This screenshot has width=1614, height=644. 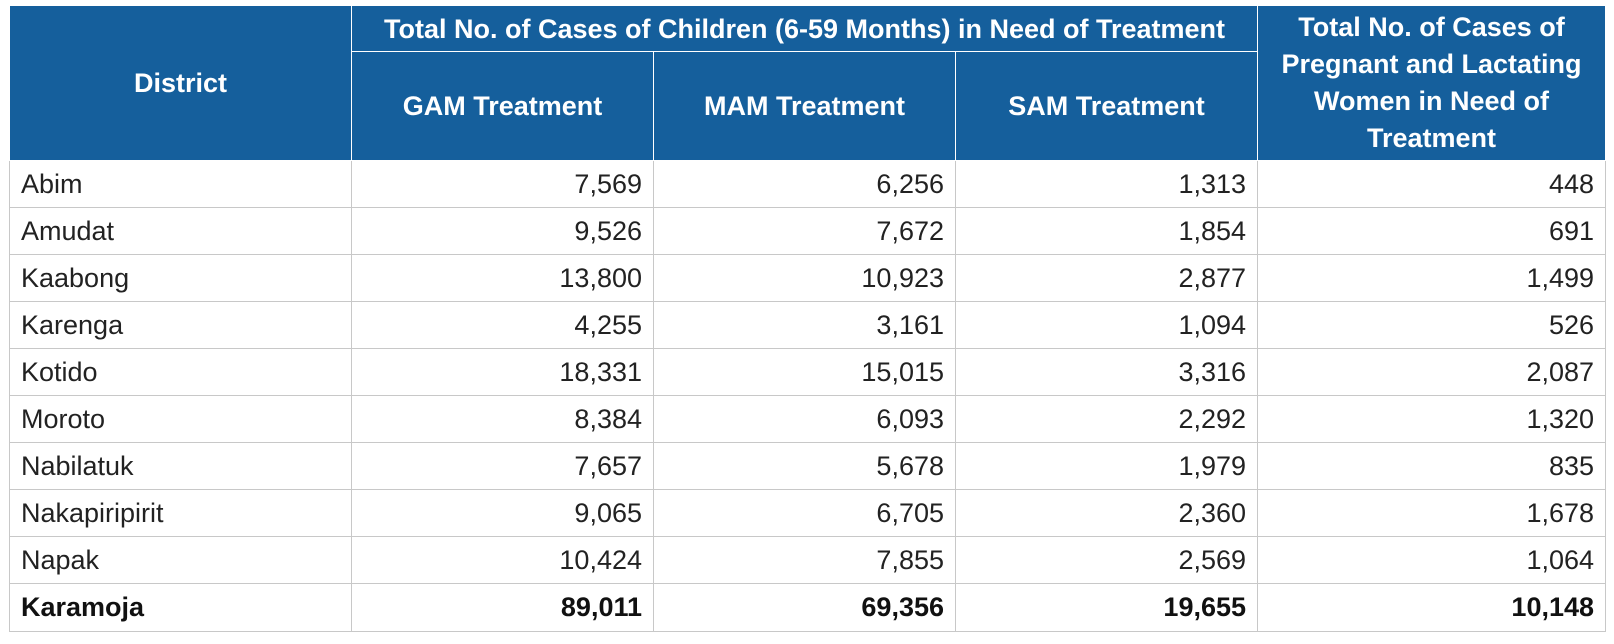 I want to click on table-row: Abim 7,569 6,256 1,313 448, so click(x=808, y=184).